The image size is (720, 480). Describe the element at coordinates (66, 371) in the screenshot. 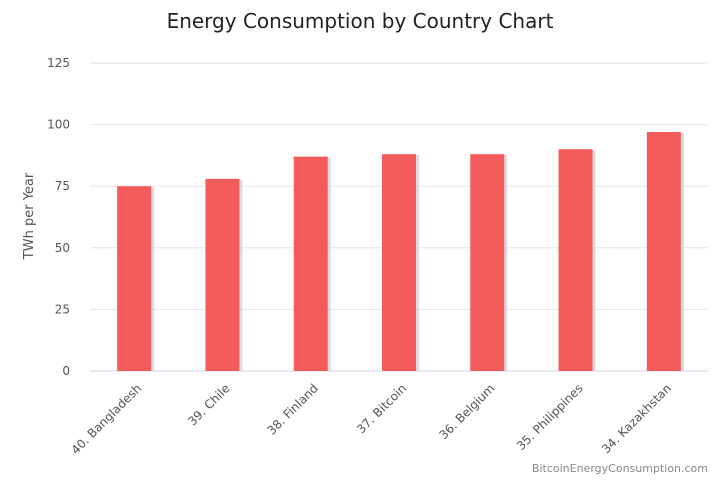

I see `y-tick-label: 0` at that location.